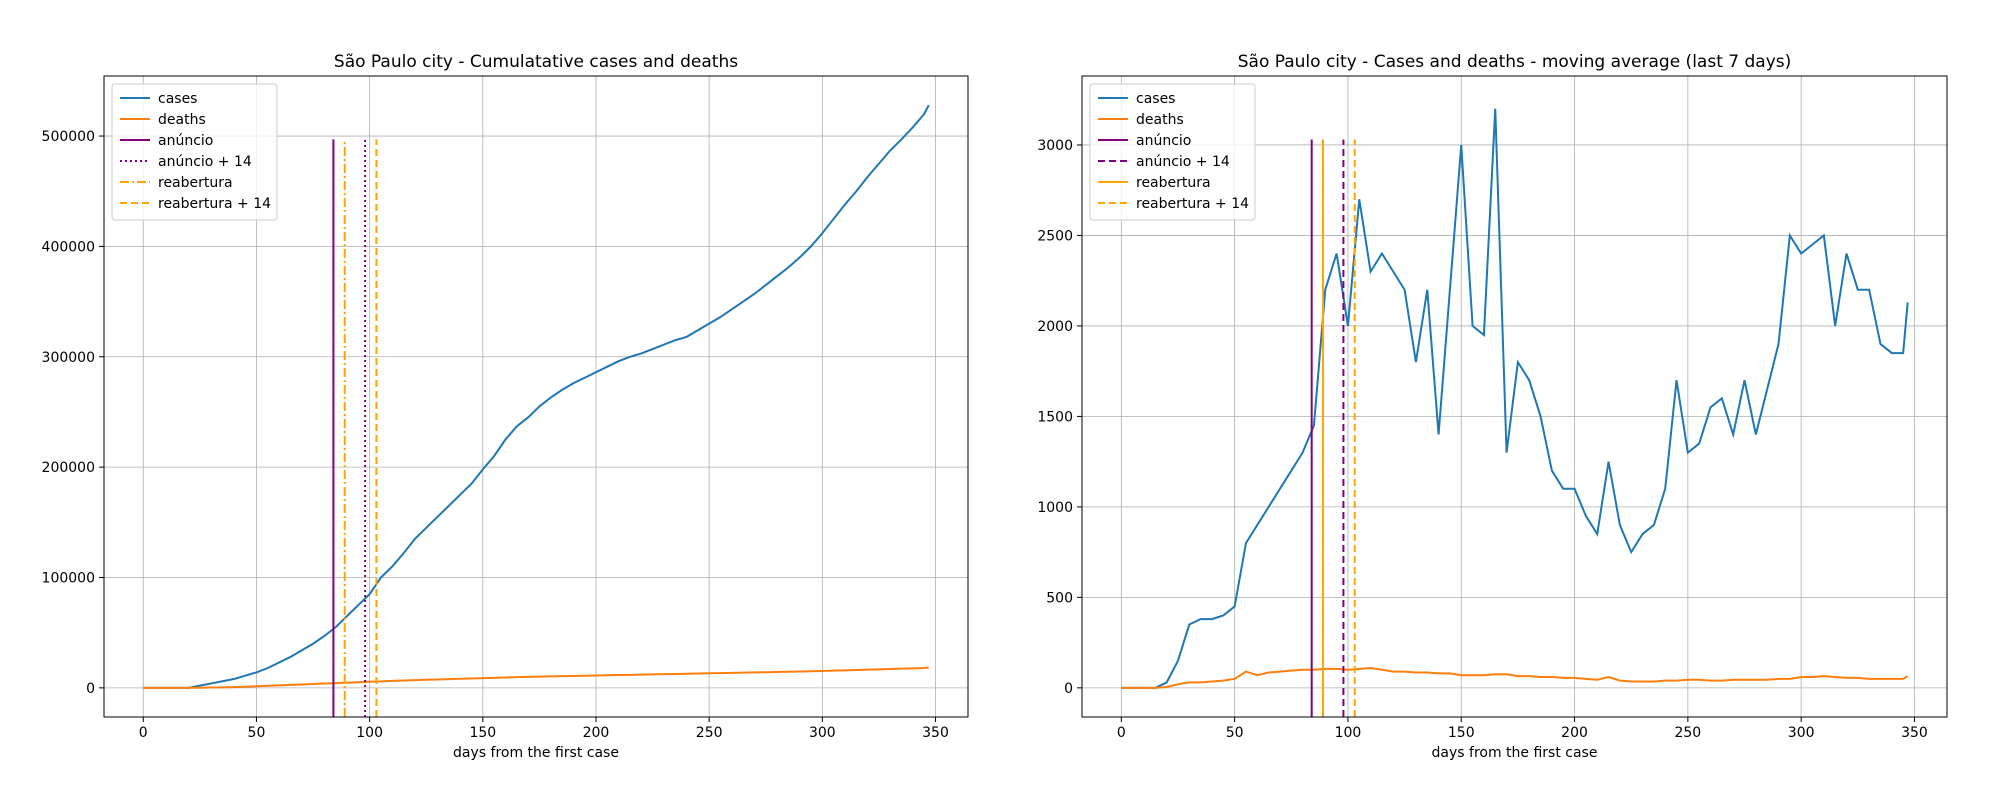  Describe the element at coordinates (1055, 508) in the screenshot. I see `y-tick-label: 1000` at that location.